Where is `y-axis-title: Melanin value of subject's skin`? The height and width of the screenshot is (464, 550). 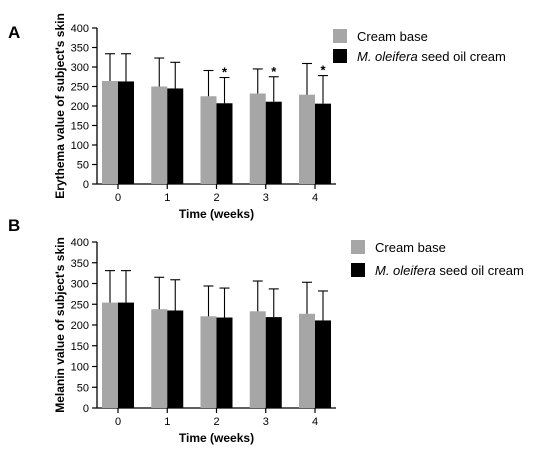 y-axis-title: Melanin value of subject's skin is located at coordinates (60, 325).